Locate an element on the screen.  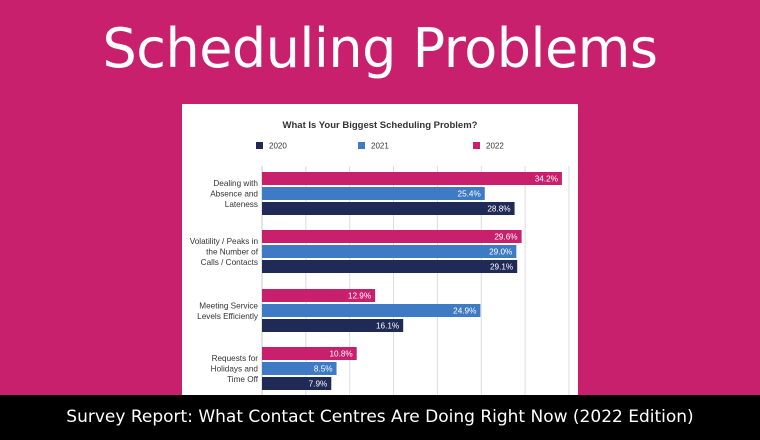
legend: 2020 2021 2022 is located at coordinates (380, 146).